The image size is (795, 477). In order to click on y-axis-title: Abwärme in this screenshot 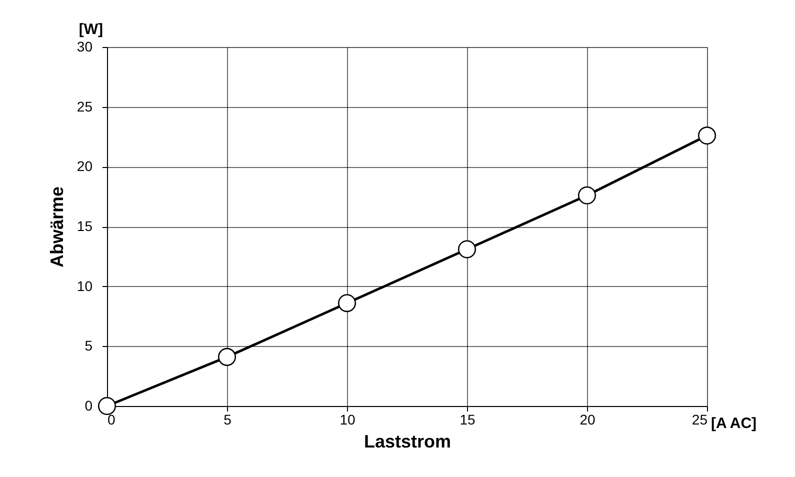, I will do `click(56, 227)`.